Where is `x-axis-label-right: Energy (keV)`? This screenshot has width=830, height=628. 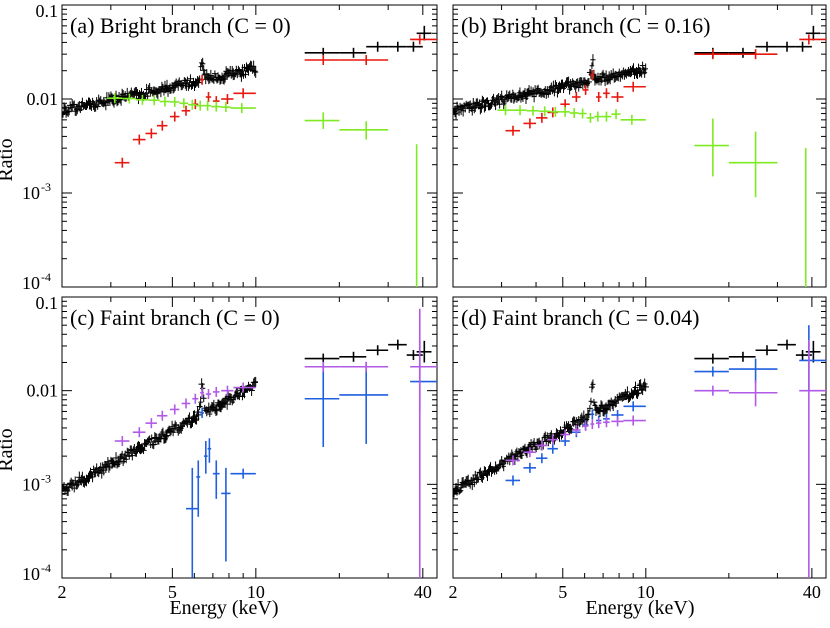 x-axis-label-right: Energy (keV) is located at coordinates (639, 608).